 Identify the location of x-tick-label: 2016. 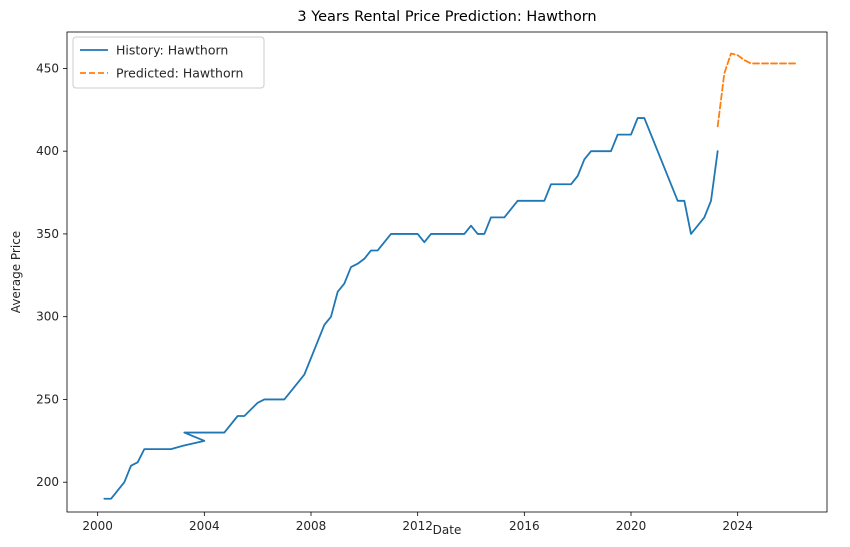
(524, 526).